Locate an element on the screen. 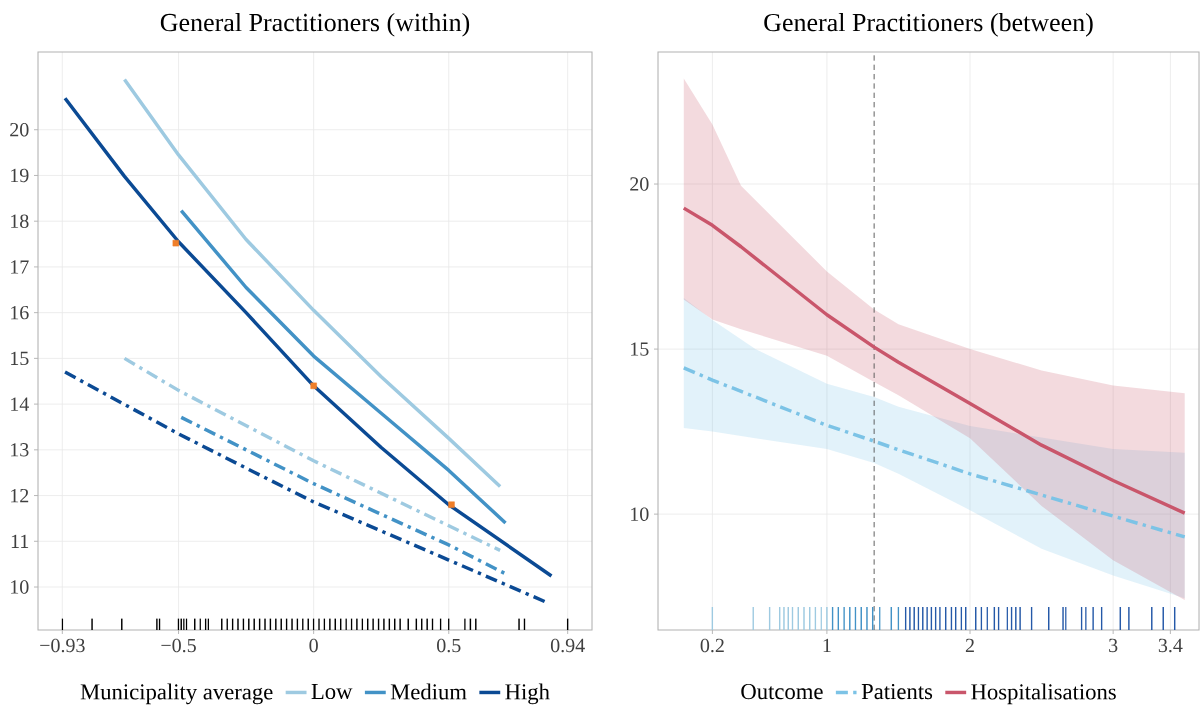 This screenshot has width=1201, height=715. x-tick-label: 3.4 is located at coordinates (1170, 645).